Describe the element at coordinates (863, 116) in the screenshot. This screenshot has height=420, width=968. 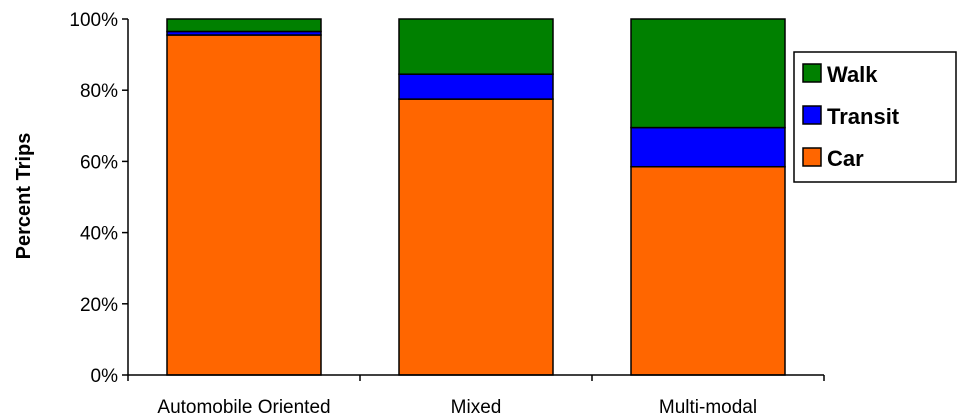
I see `legend-label-transit: Transit` at that location.